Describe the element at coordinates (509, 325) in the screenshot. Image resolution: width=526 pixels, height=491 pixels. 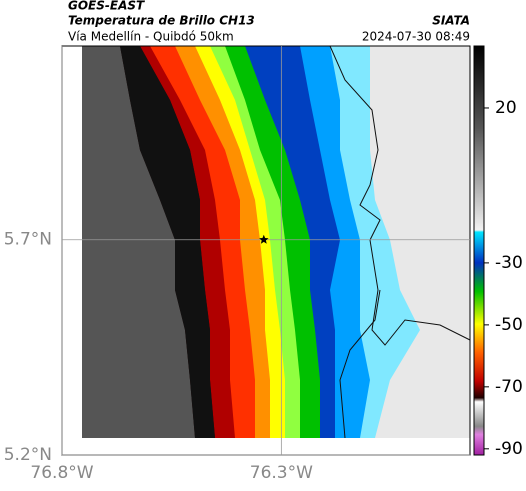
I see `colorbar-tick-label: -50` at that location.